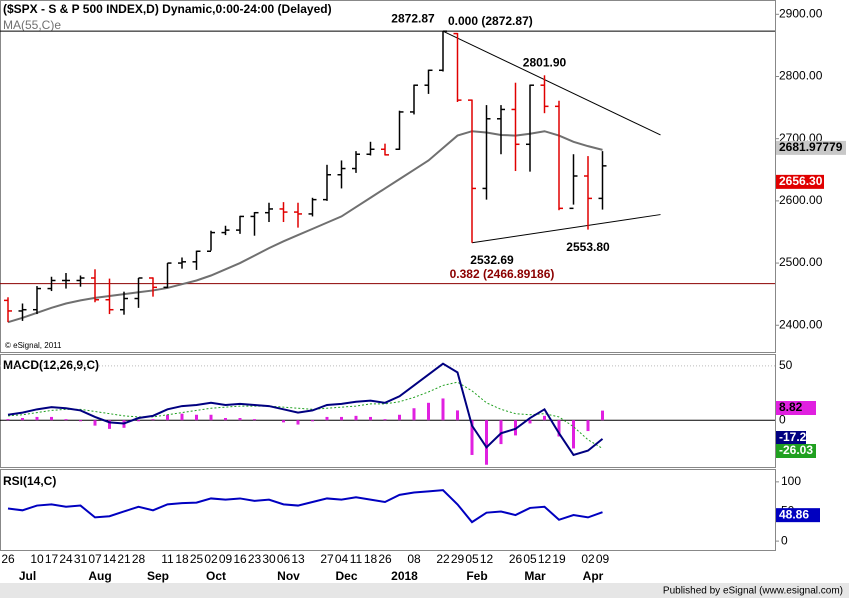  What do you see at coordinates (158, 576) in the screenshot?
I see `month-label: Sep` at bounding box center [158, 576].